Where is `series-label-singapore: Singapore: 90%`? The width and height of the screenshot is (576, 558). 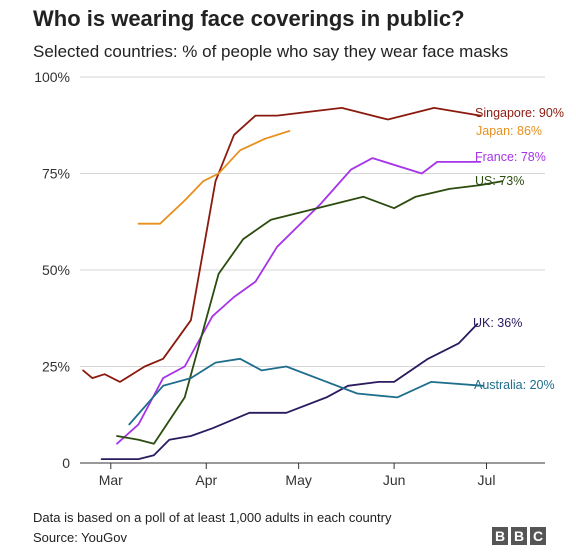
series-label-singapore: Singapore: 90% is located at coordinates (519, 113).